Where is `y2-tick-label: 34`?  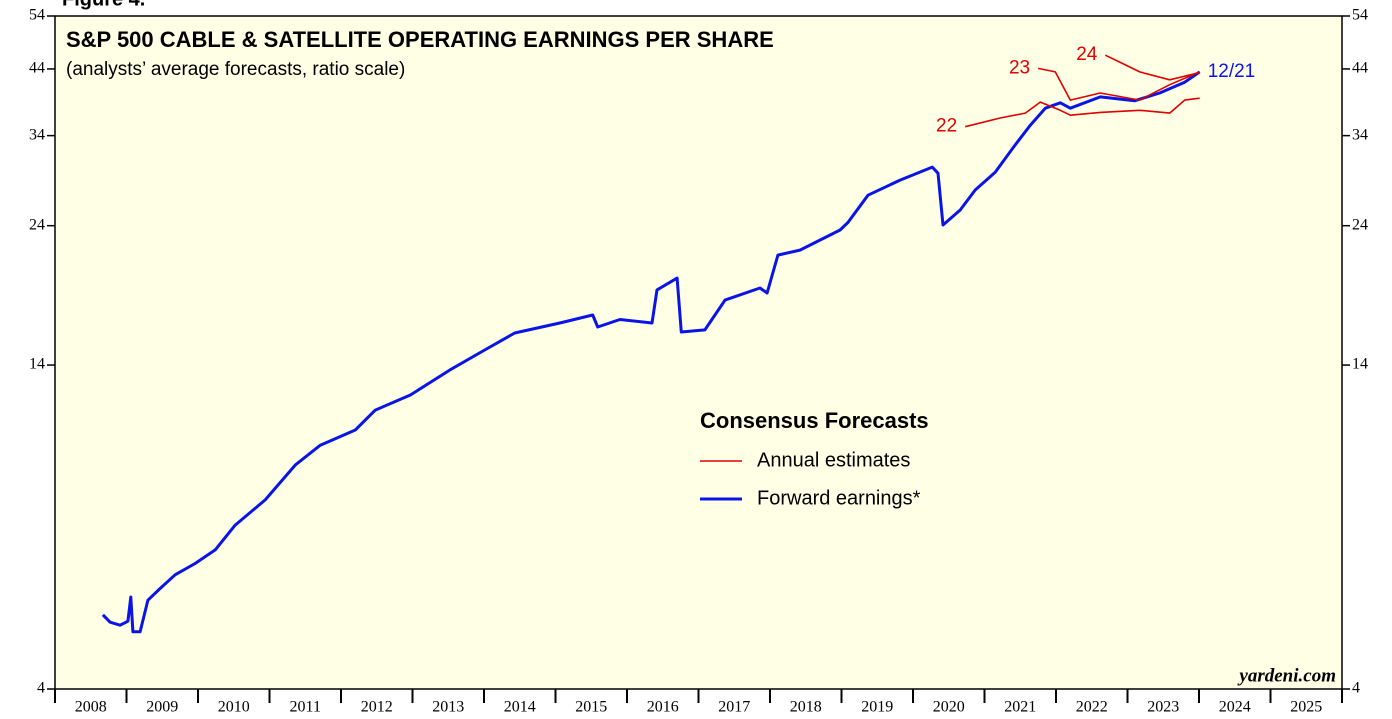 y2-tick-label: 34 is located at coordinates (1360, 134).